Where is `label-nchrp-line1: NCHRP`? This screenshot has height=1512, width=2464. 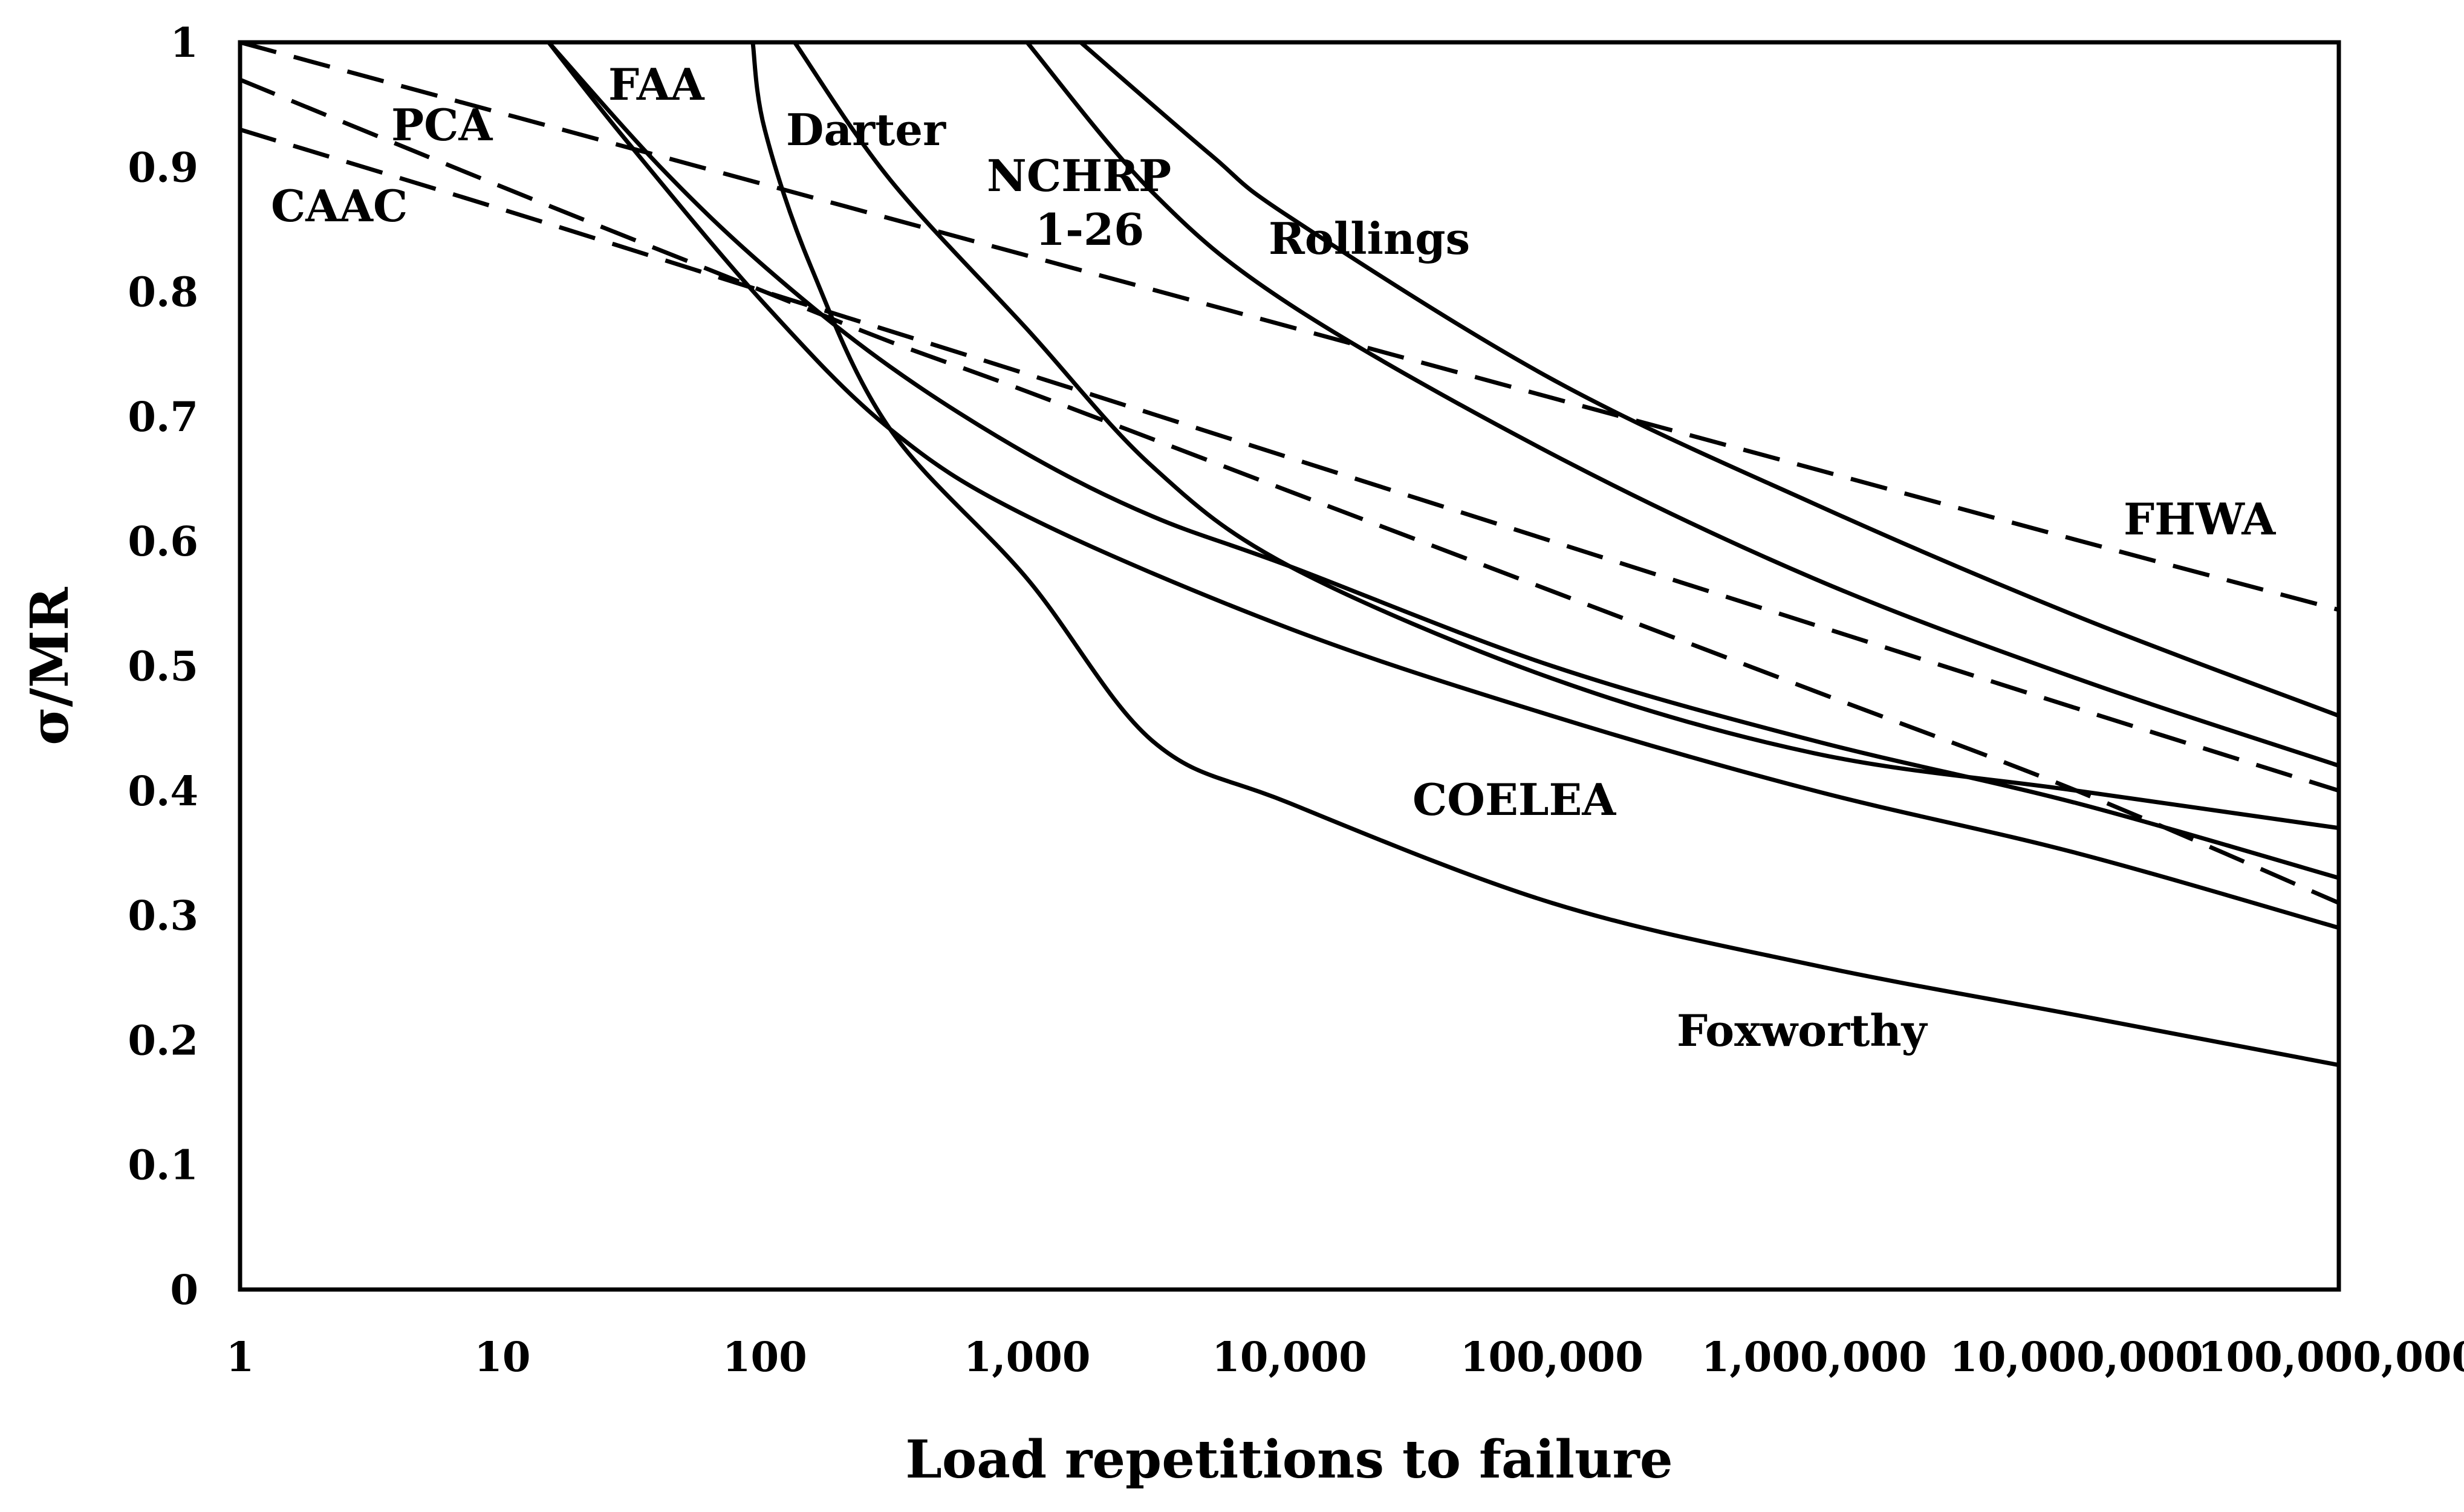 label-nchrp-line1: NCHRP is located at coordinates (1079, 175).